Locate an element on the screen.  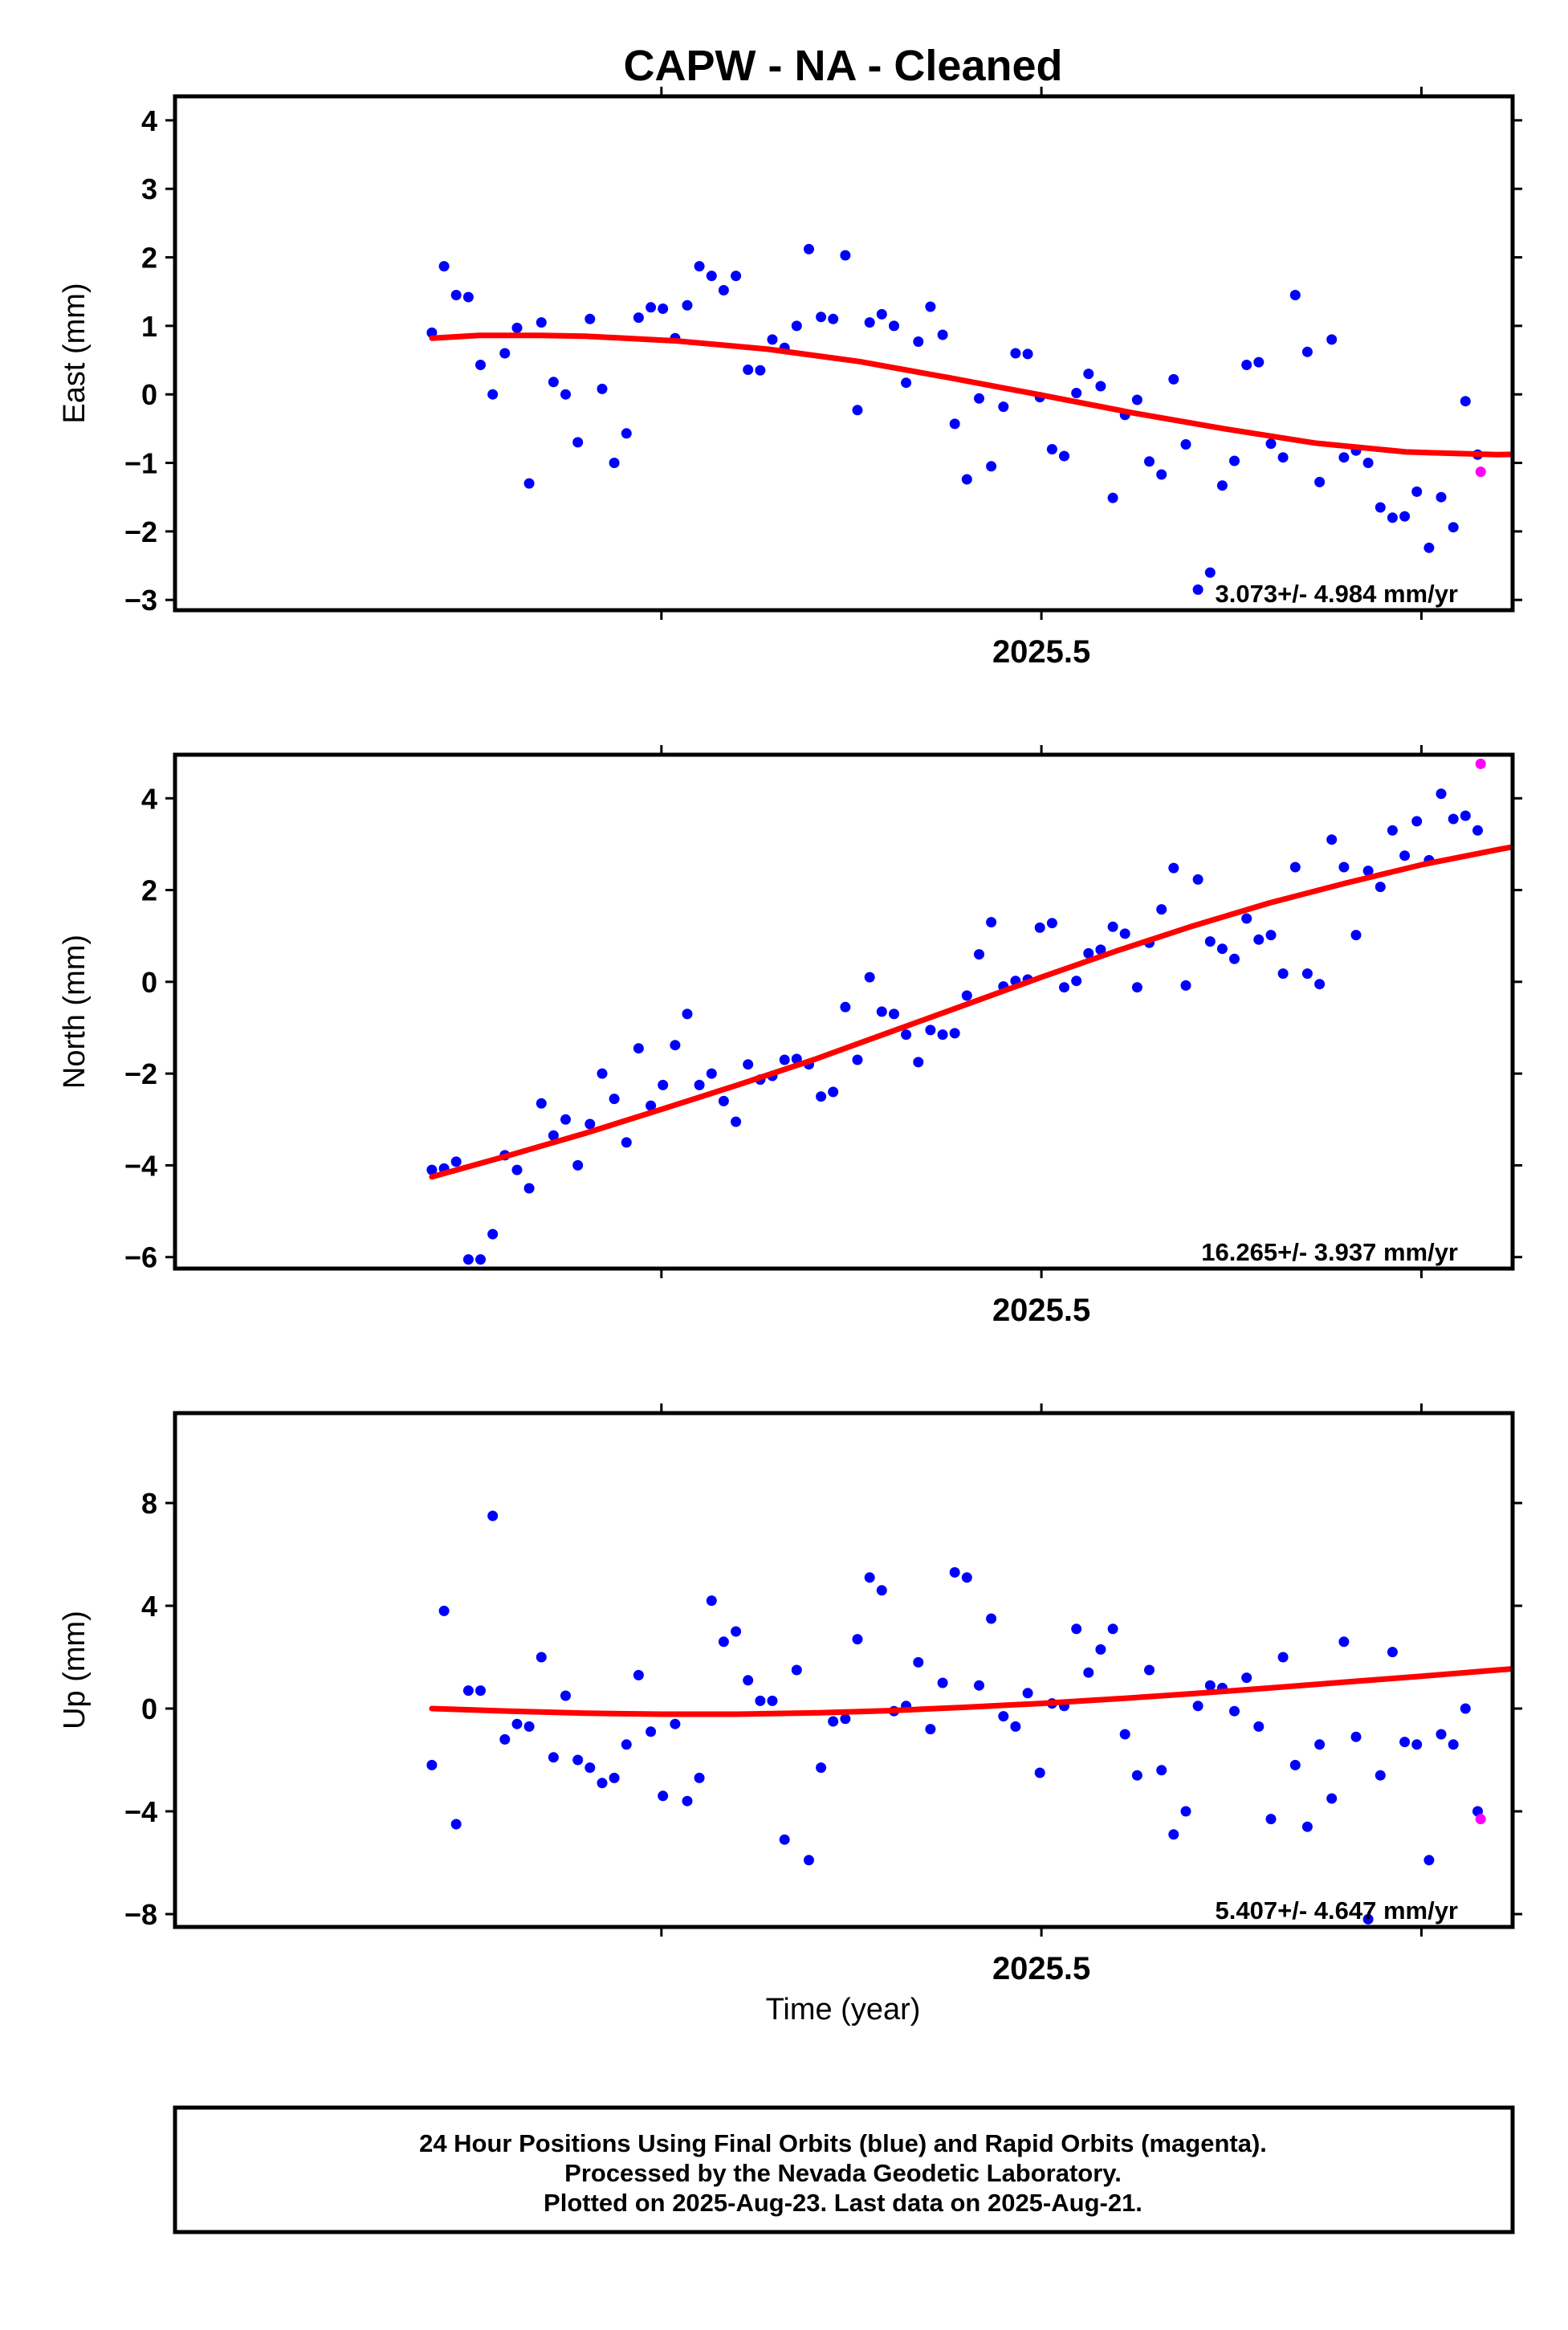
east-data-layer is located at coordinates (969, 419).